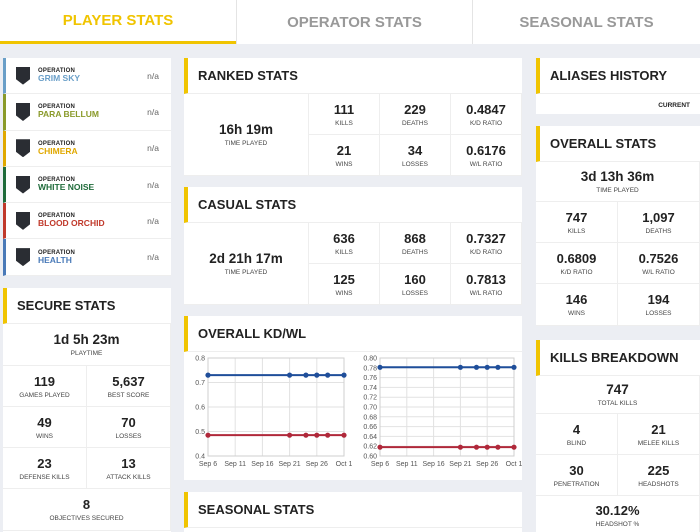 Image resolution: width=700 pixels, height=532 pixels. What do you see at coordinates (57, 180) in the screenshot?
I see `operation-prefix: OPERATION` at bounding box center [57, 180].